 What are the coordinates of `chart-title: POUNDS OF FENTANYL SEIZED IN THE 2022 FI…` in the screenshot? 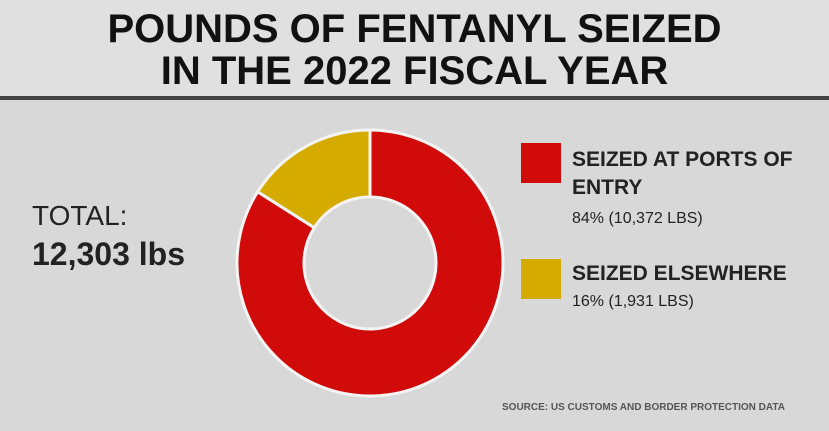 It's located at (414, 50).